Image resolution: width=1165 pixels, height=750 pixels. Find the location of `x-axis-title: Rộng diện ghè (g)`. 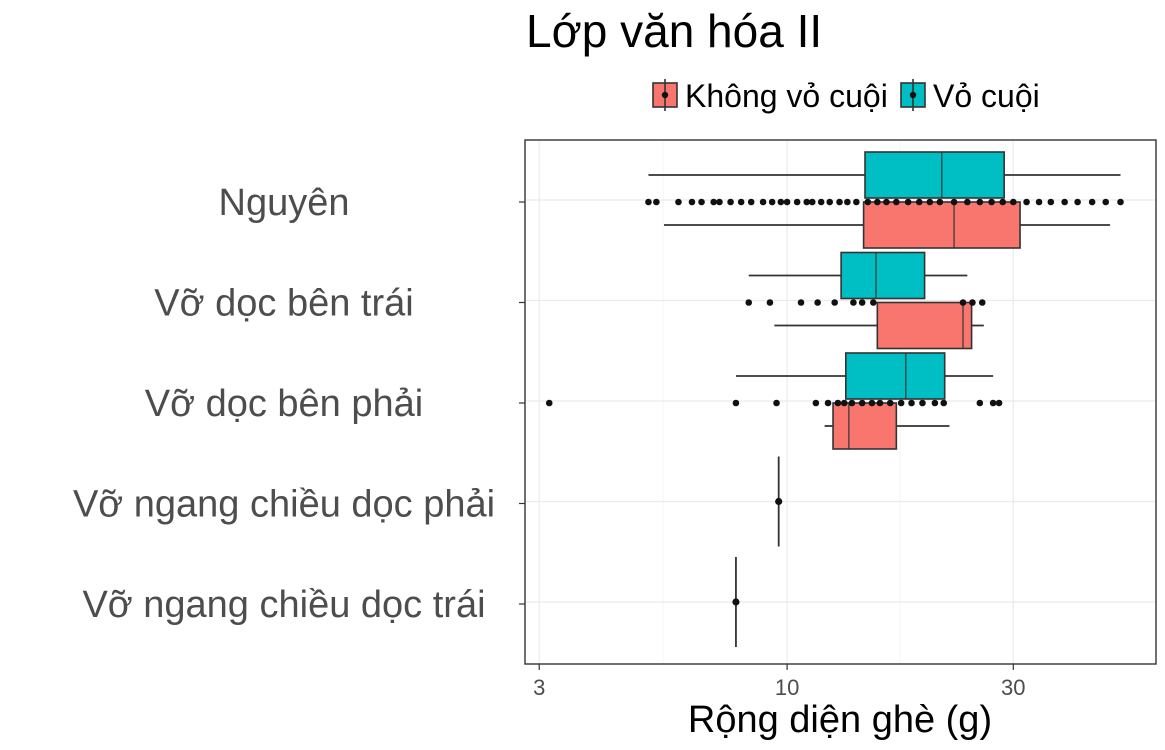

x-axis-title: Rộng diện ghè (g) is located at coordinates (840, 720).